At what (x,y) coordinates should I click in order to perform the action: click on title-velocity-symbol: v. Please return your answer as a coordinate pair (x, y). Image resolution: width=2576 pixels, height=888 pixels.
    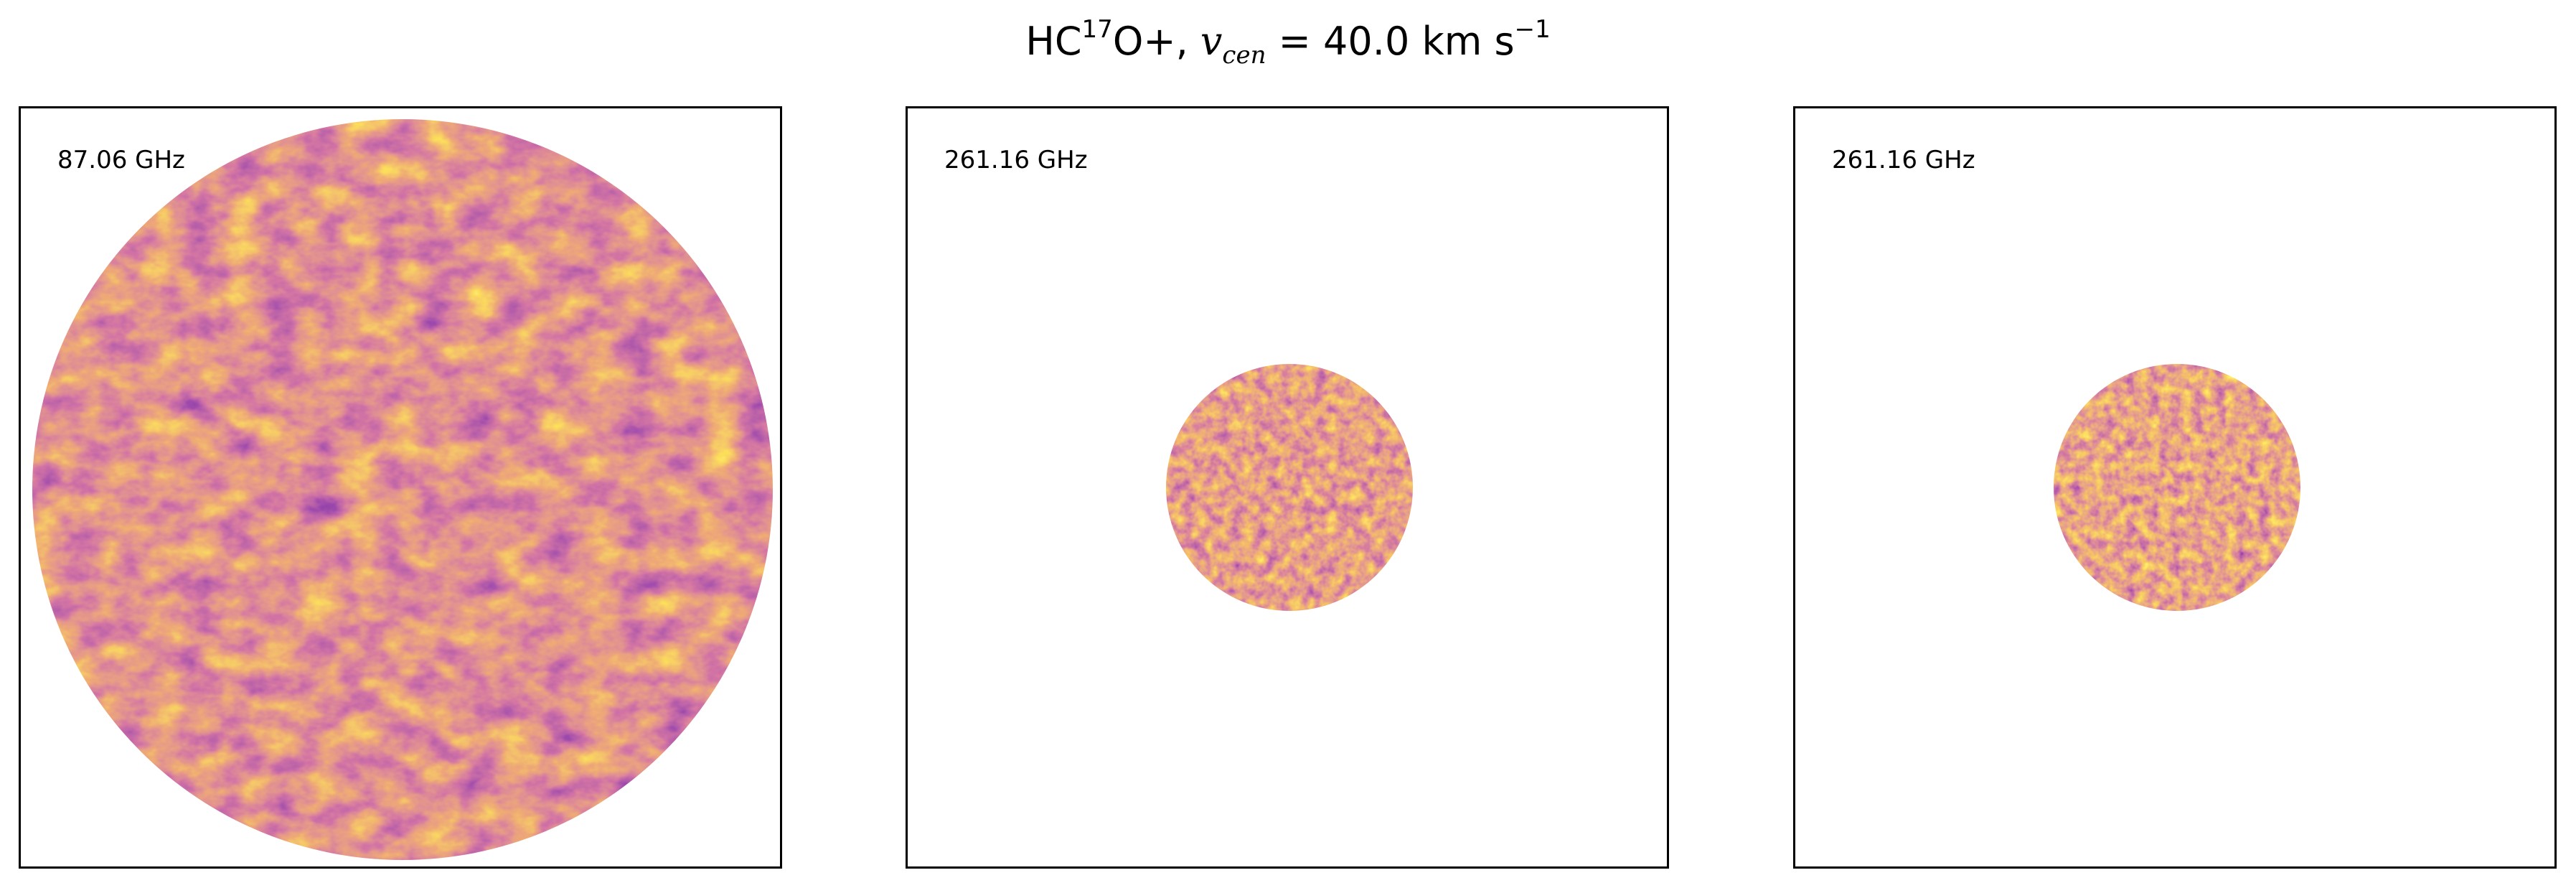
    Looking at the image, I should click on (1211, 41).